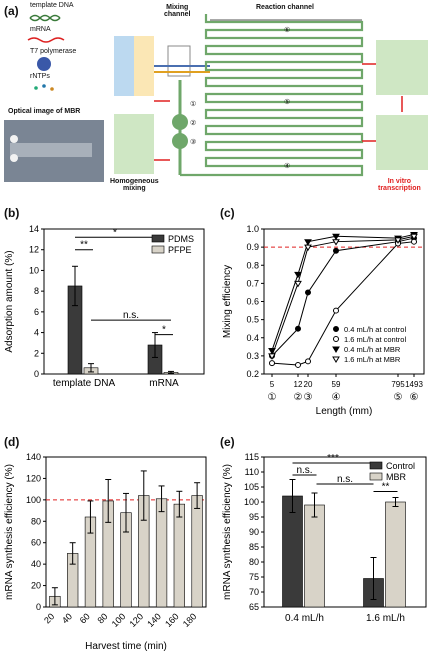 The width and height of the screenshot is (438, 659). What do you see at coordinates (372, 349) in the screenshot?
I see `legend-label: 0.4 mL/h at MBR` at bounding box center [372, 349].